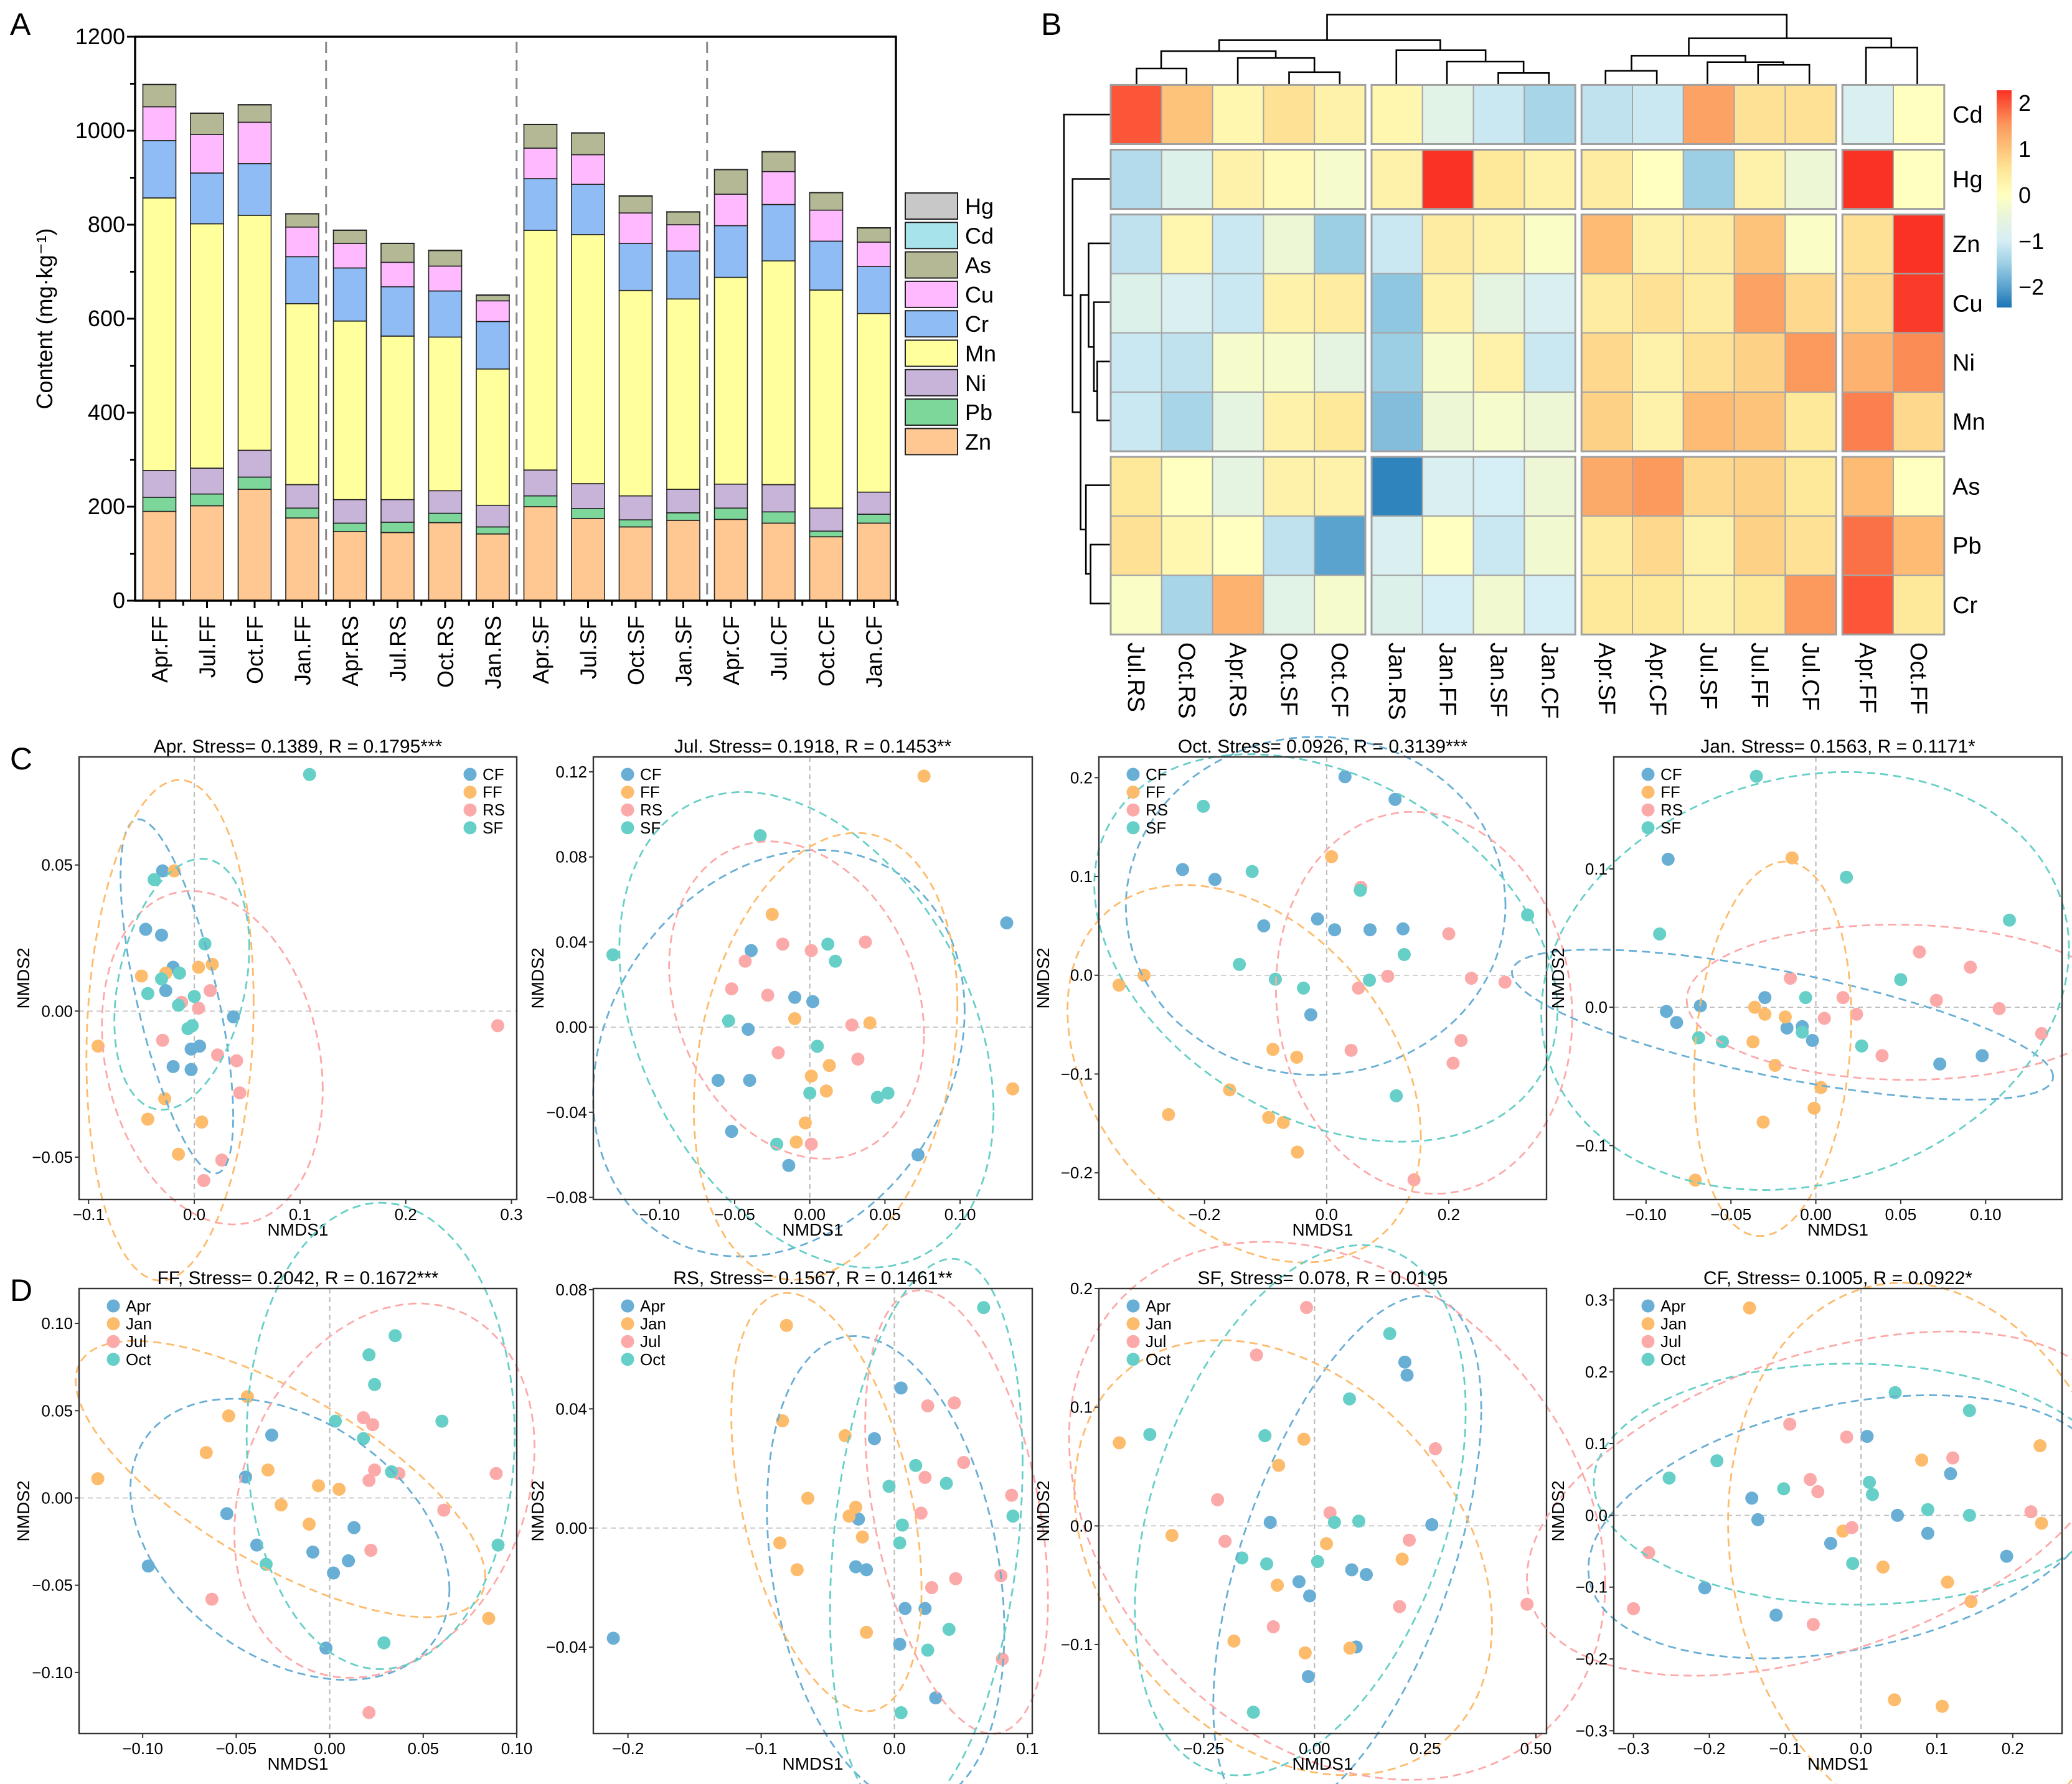 This screenshot has height=1784, width=2072. Describe the element at coordinates (979, 295) in the screenshot. I see `legend-label: Cu` at that location.